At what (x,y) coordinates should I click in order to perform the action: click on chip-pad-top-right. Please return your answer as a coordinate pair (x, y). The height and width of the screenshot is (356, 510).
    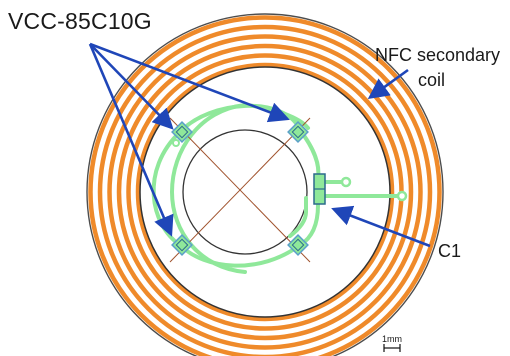
    Looking at the image, I should click on (298, 132).